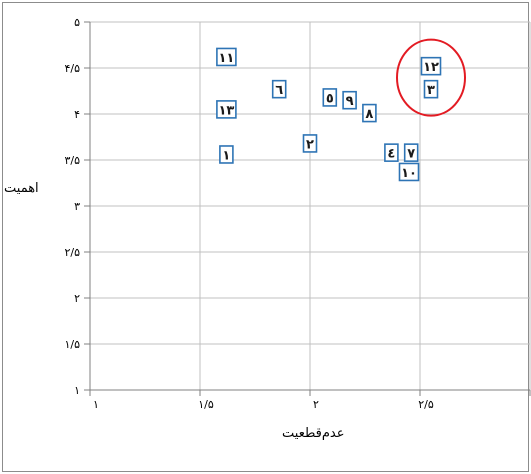  What do you see at coordinates (72, 252) in the screenshot?
I see `y-tick-label: ۲/۵` at bounding box center [72, 252].